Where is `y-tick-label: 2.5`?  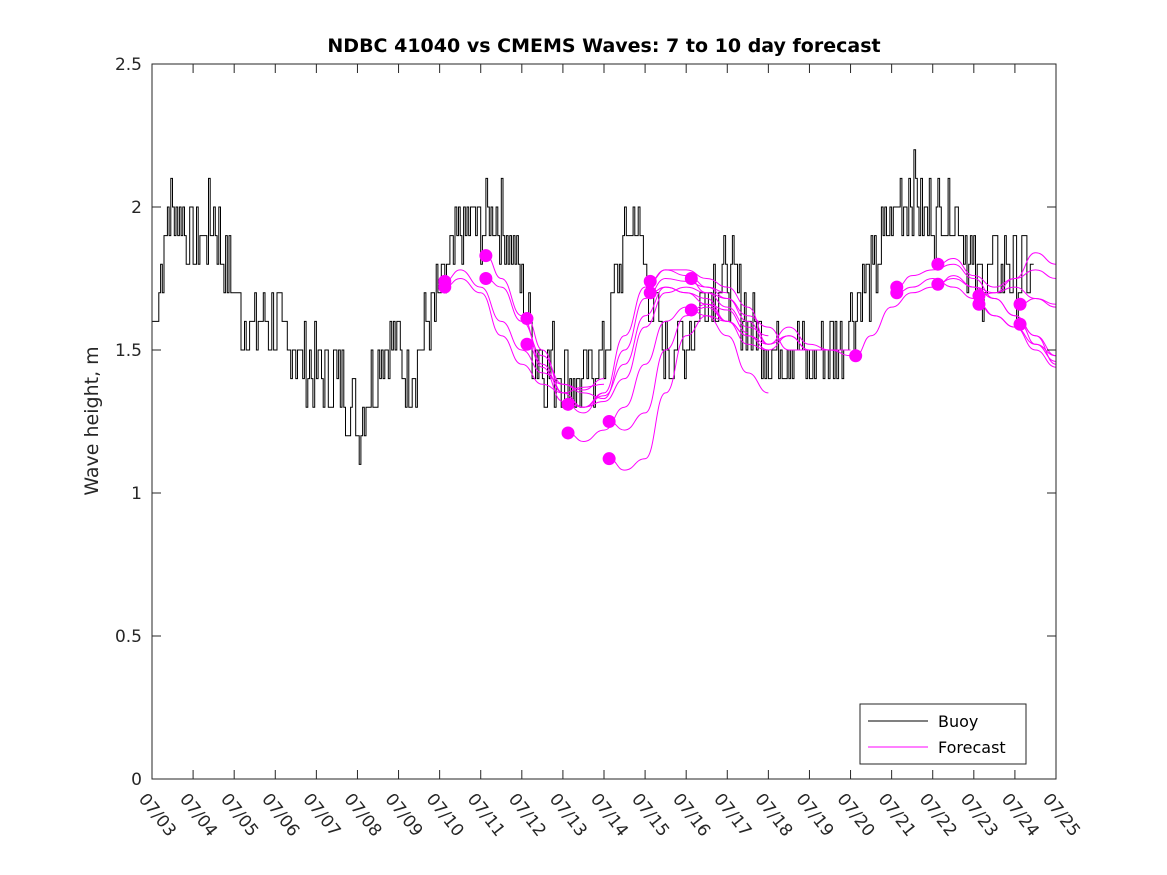
y-tick-label: 2.5 is located at coordinates (128, 65).